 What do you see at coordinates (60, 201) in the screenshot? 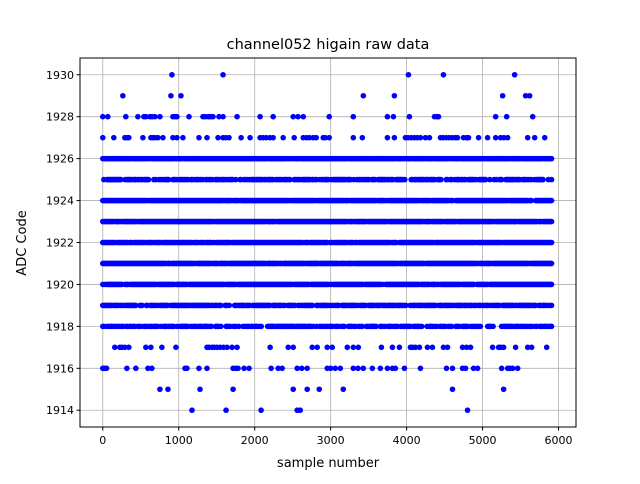
I see `y-tick-label: 1924` at bounding box center [60, 201].